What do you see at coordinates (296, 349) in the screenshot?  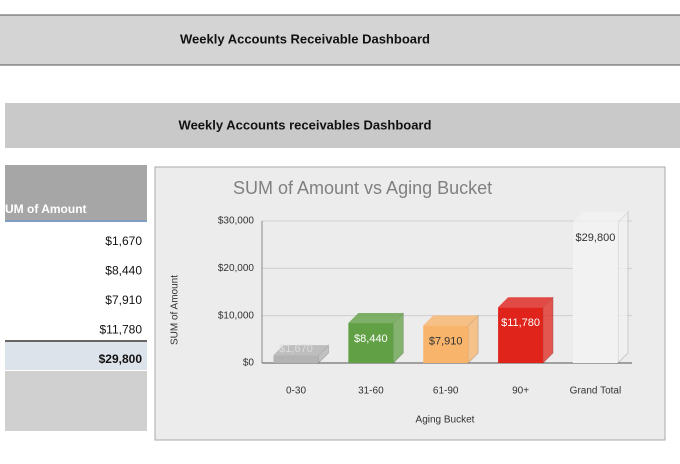 I see `value-label: $1,670` at bounding box center [296, 349].